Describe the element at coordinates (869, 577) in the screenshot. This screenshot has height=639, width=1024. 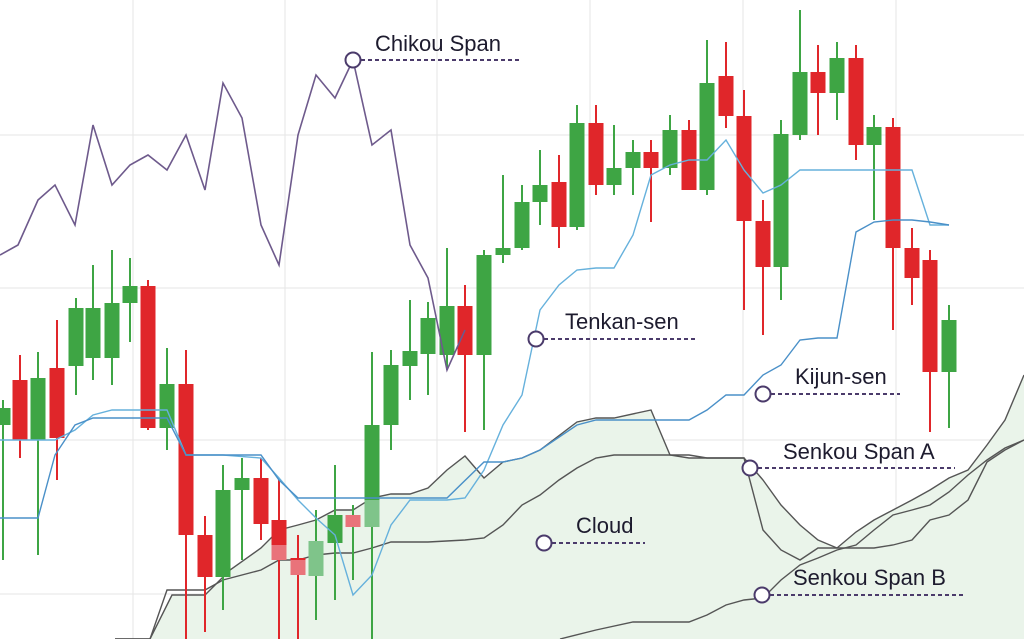
I see `senkou-span-b-label: Senkou Span B` at that location.